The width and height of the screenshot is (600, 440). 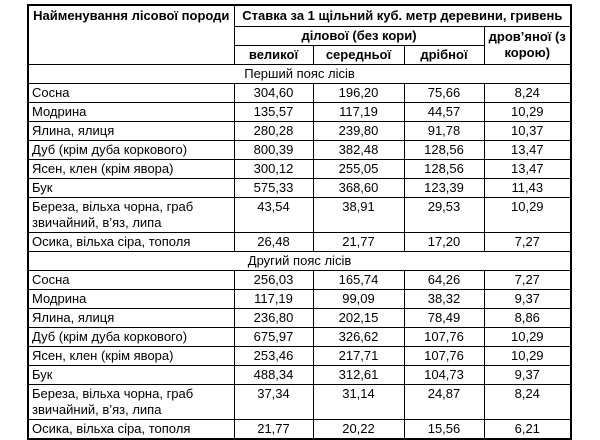 I want to click on rate-big-cell: 575,33, so click(x=273, y=187).